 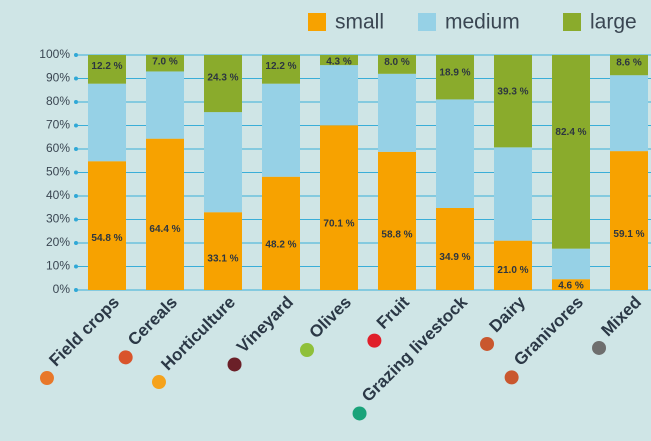 I want to click on value-label: 70.1 %, so click(x=338, y=224).